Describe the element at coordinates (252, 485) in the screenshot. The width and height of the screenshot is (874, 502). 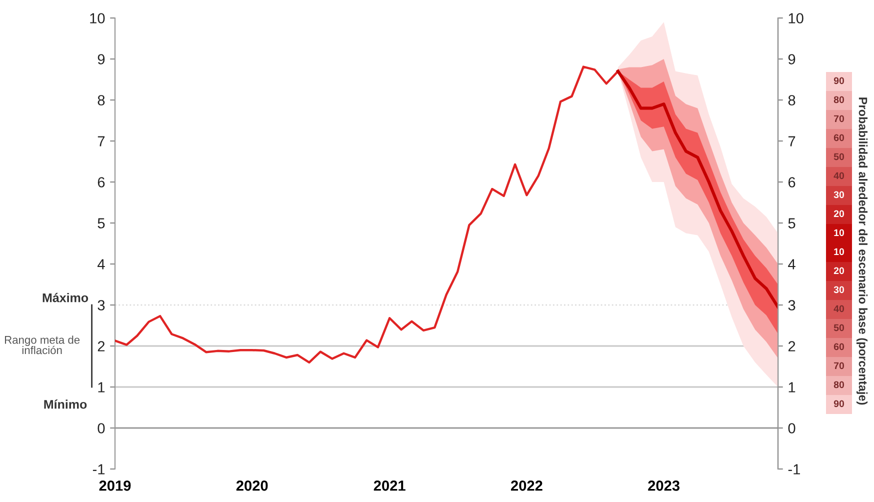
I see `x-tick-label: 2020` at that location.